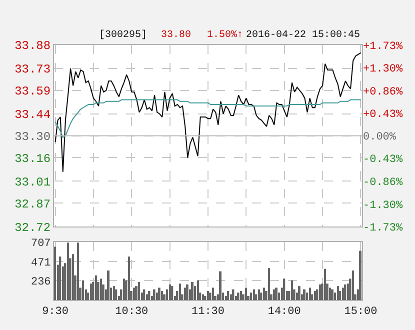 The width and height of the screenshot is (415, 330). Describe the element at coordinates (32, 182) in the screenshot. I see `y-tick-label: 33.01` at that location.